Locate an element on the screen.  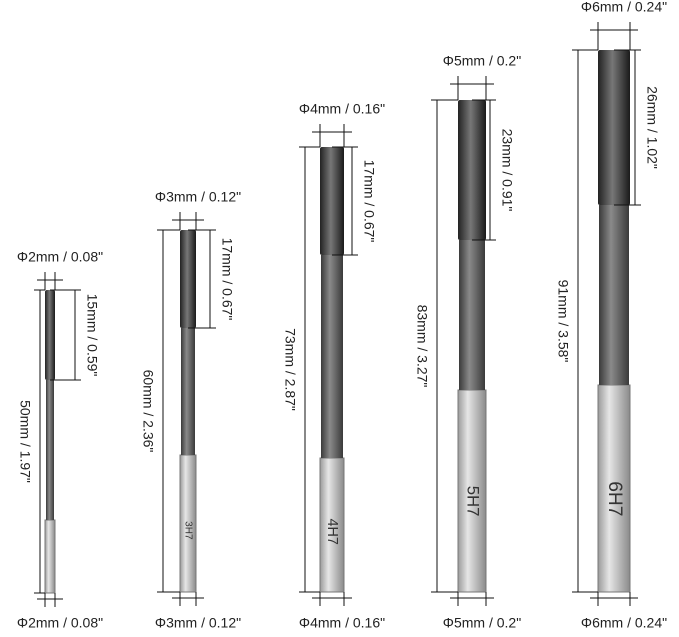
bottom-diameter-label: Φ6mm / 0.24" is located at coordinates (624, 623).